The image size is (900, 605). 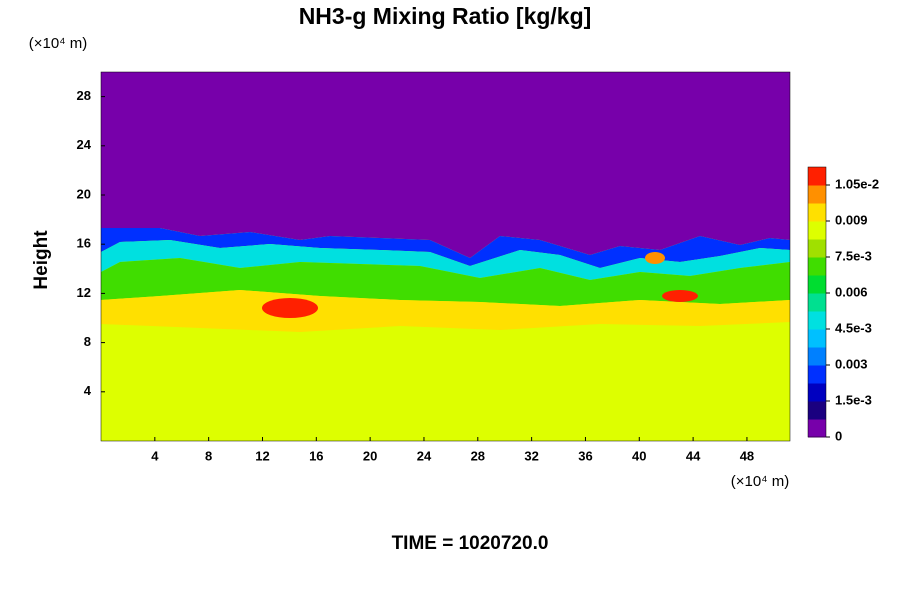 I want to click on colorbar-frame, so click(x=817, y=302).